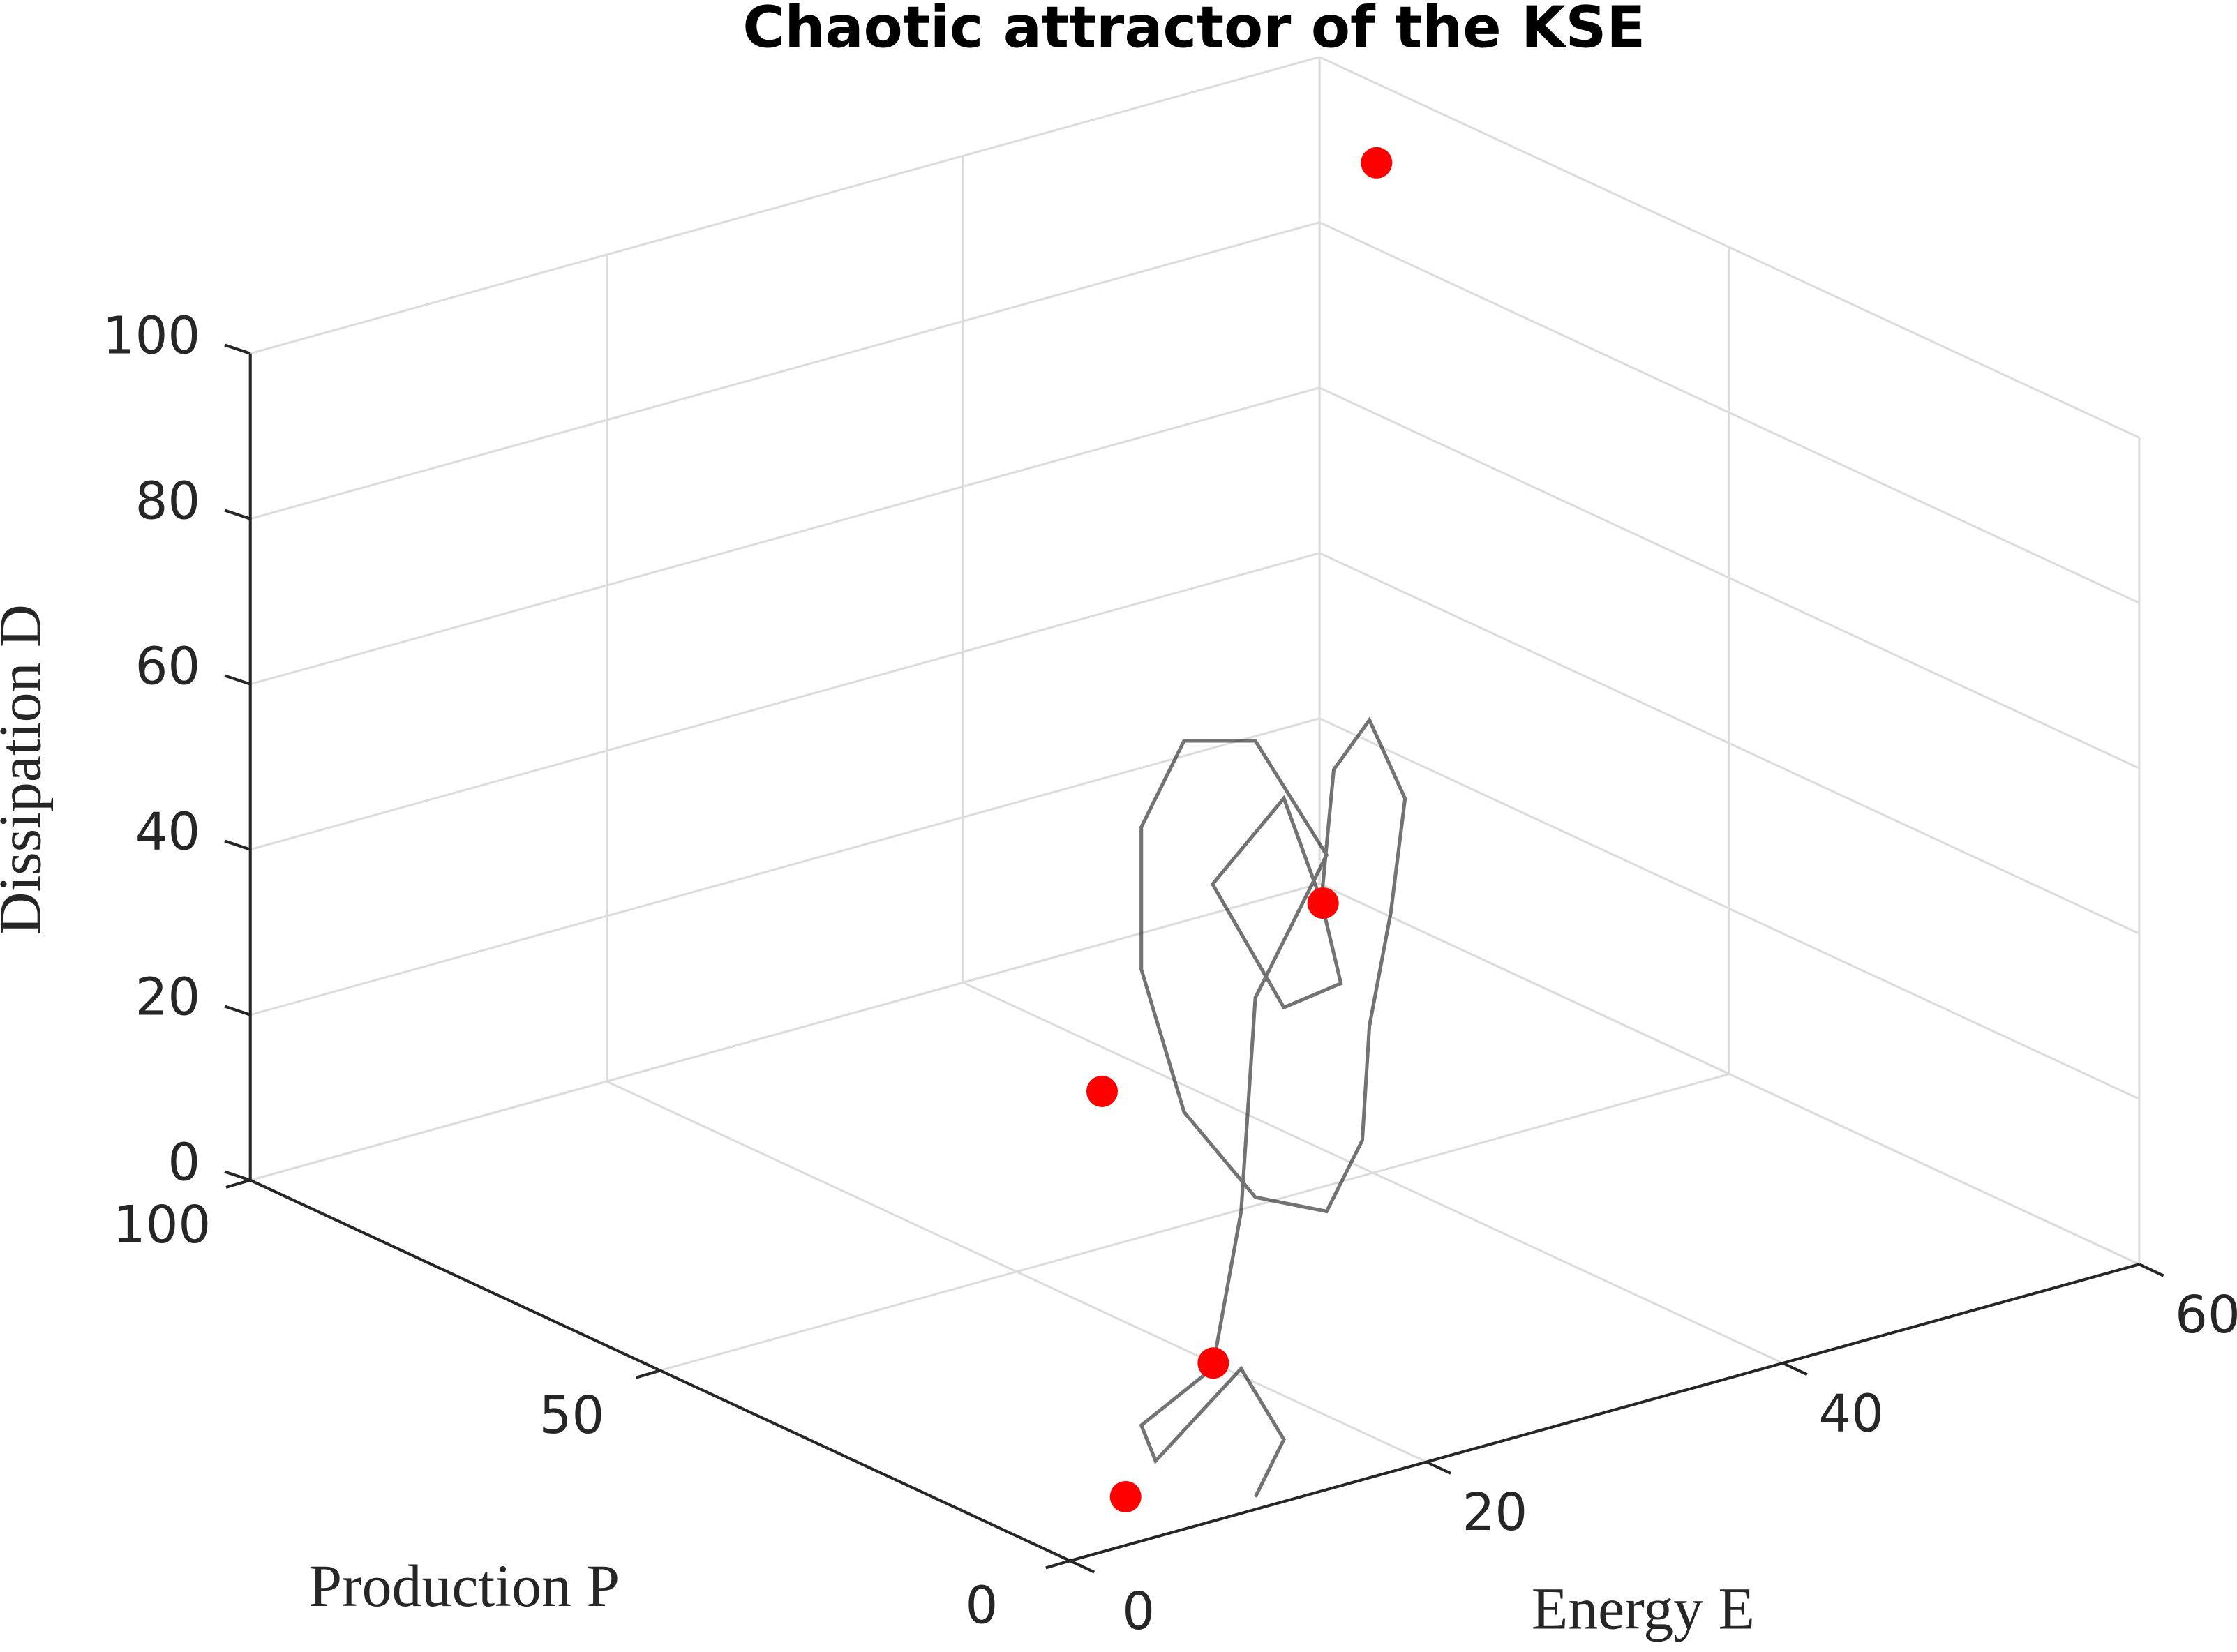  What do you see at coordinates (1273, 1107) in the screenshot?
I see `trajectory` at bounding box center [1273, 1107].